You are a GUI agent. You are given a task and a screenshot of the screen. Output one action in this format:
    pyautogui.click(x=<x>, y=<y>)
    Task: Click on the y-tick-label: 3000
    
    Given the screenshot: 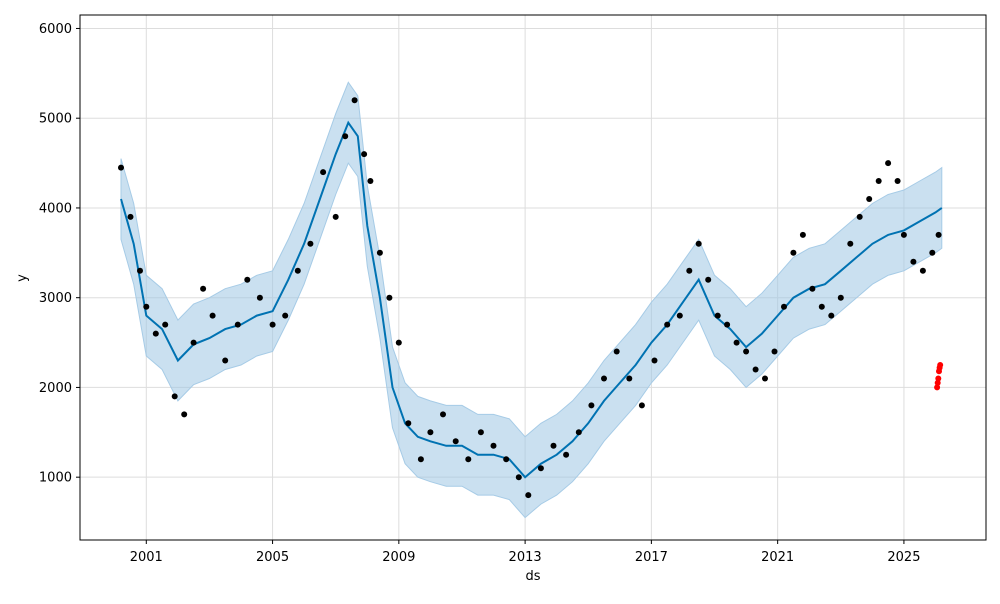 What is the action you would take?
    pyautogui.click(x=55, y=298)
    